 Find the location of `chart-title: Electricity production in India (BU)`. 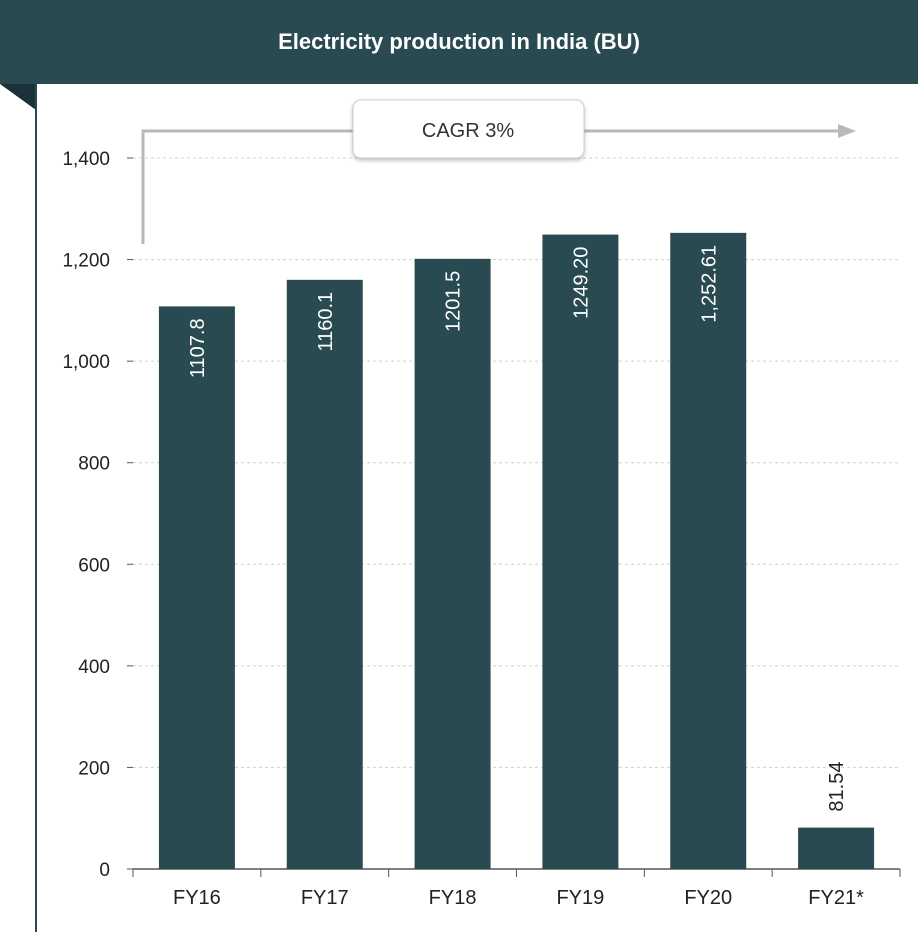

chart-title: Electricity production in India (BU) is located at coordinates (459, 41).